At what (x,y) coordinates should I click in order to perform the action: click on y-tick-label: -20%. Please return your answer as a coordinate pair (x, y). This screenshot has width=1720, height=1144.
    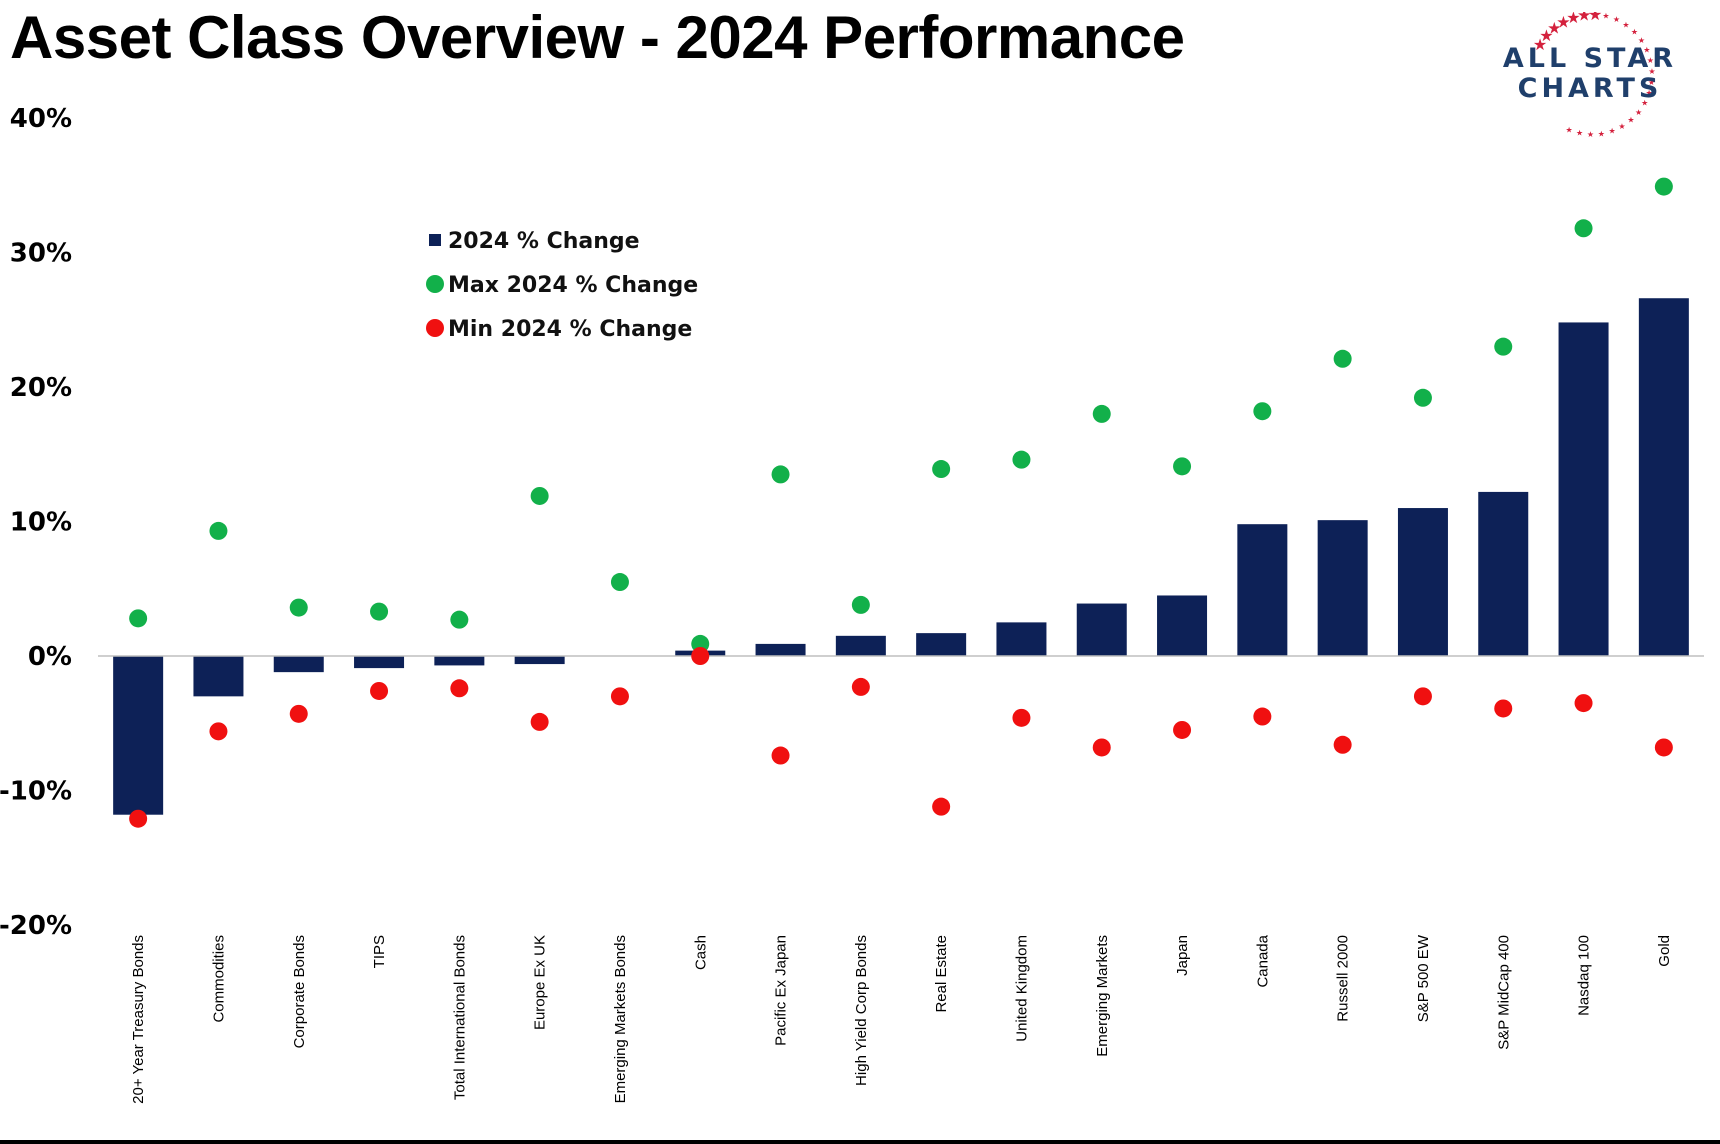
    Looking at the image, I should click on (36, 926).